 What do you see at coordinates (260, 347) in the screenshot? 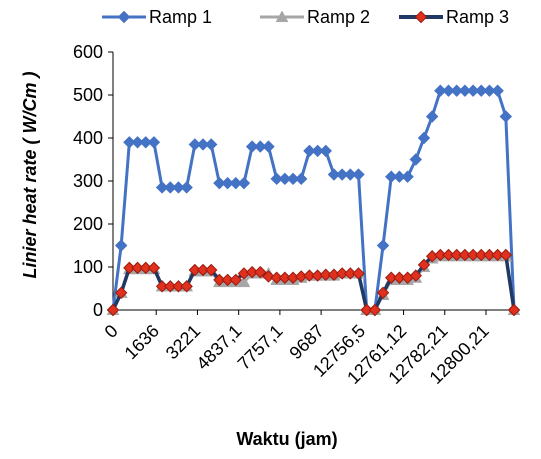
I see `x-tick-label: 7757,1` at bounding box center [260, 347].